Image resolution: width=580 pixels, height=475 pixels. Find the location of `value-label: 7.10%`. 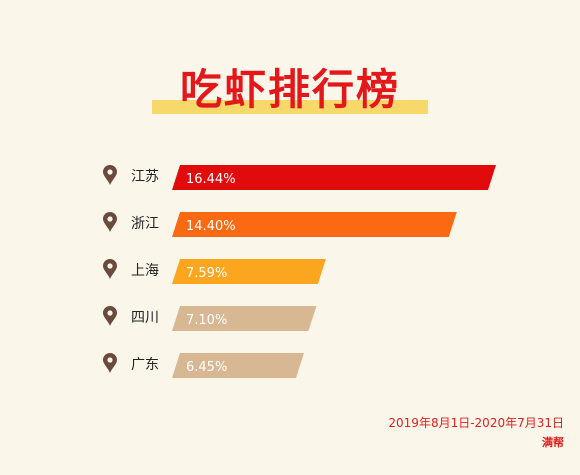

value-label: 7.10% is located at coordinates (206, 320).